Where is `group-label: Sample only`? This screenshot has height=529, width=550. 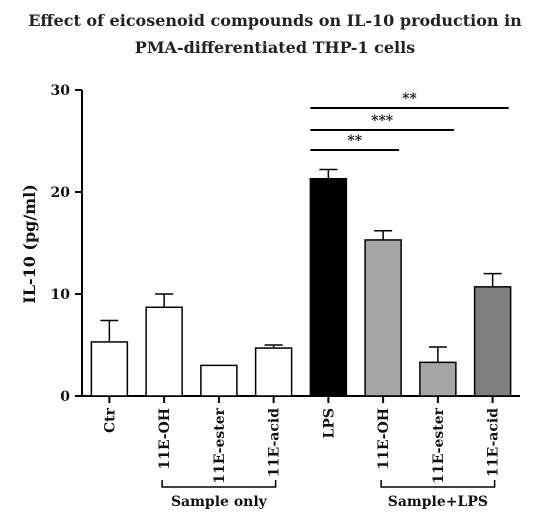
group-label: Sample only is located at coordinates (219, 502).